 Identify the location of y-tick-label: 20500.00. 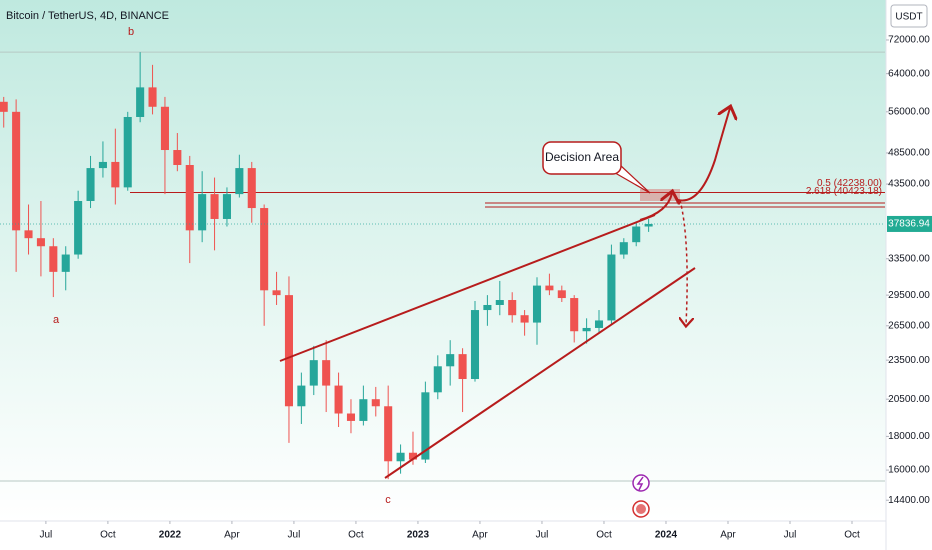
(909, 399).